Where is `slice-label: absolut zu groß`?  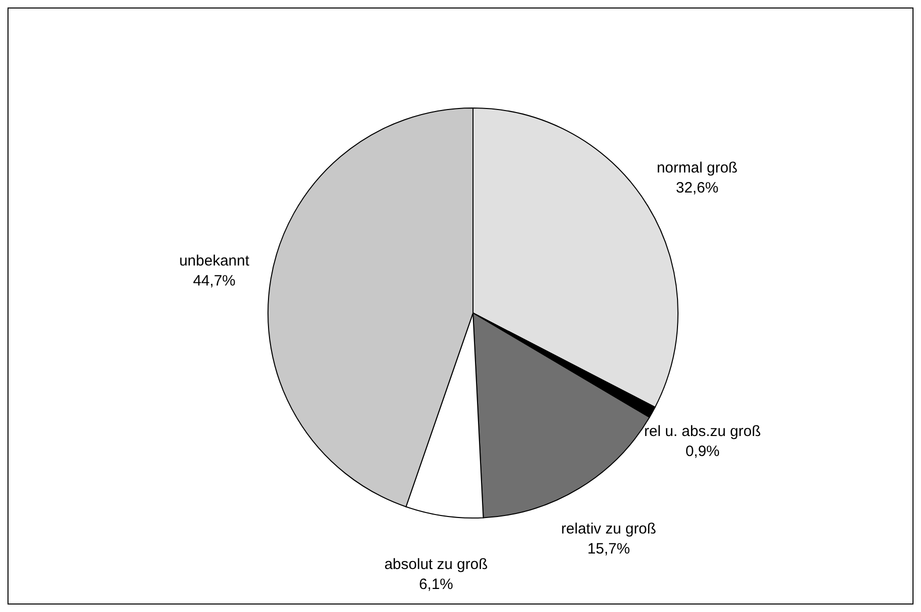
slice-label: absolut zu groß is located at coordinates (436, 564).